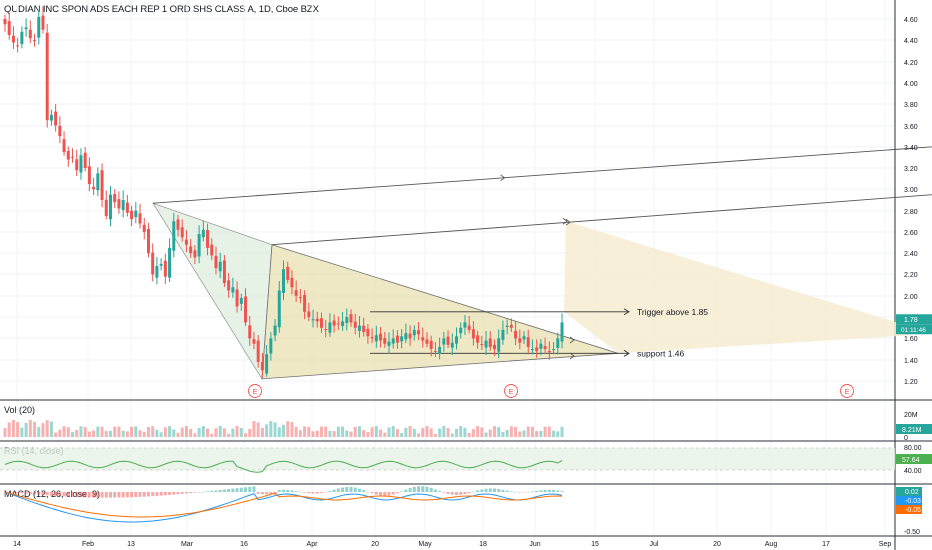  Describe the element at coordinates (748, 287) in the screenshot. I see `projection-area` at that location.